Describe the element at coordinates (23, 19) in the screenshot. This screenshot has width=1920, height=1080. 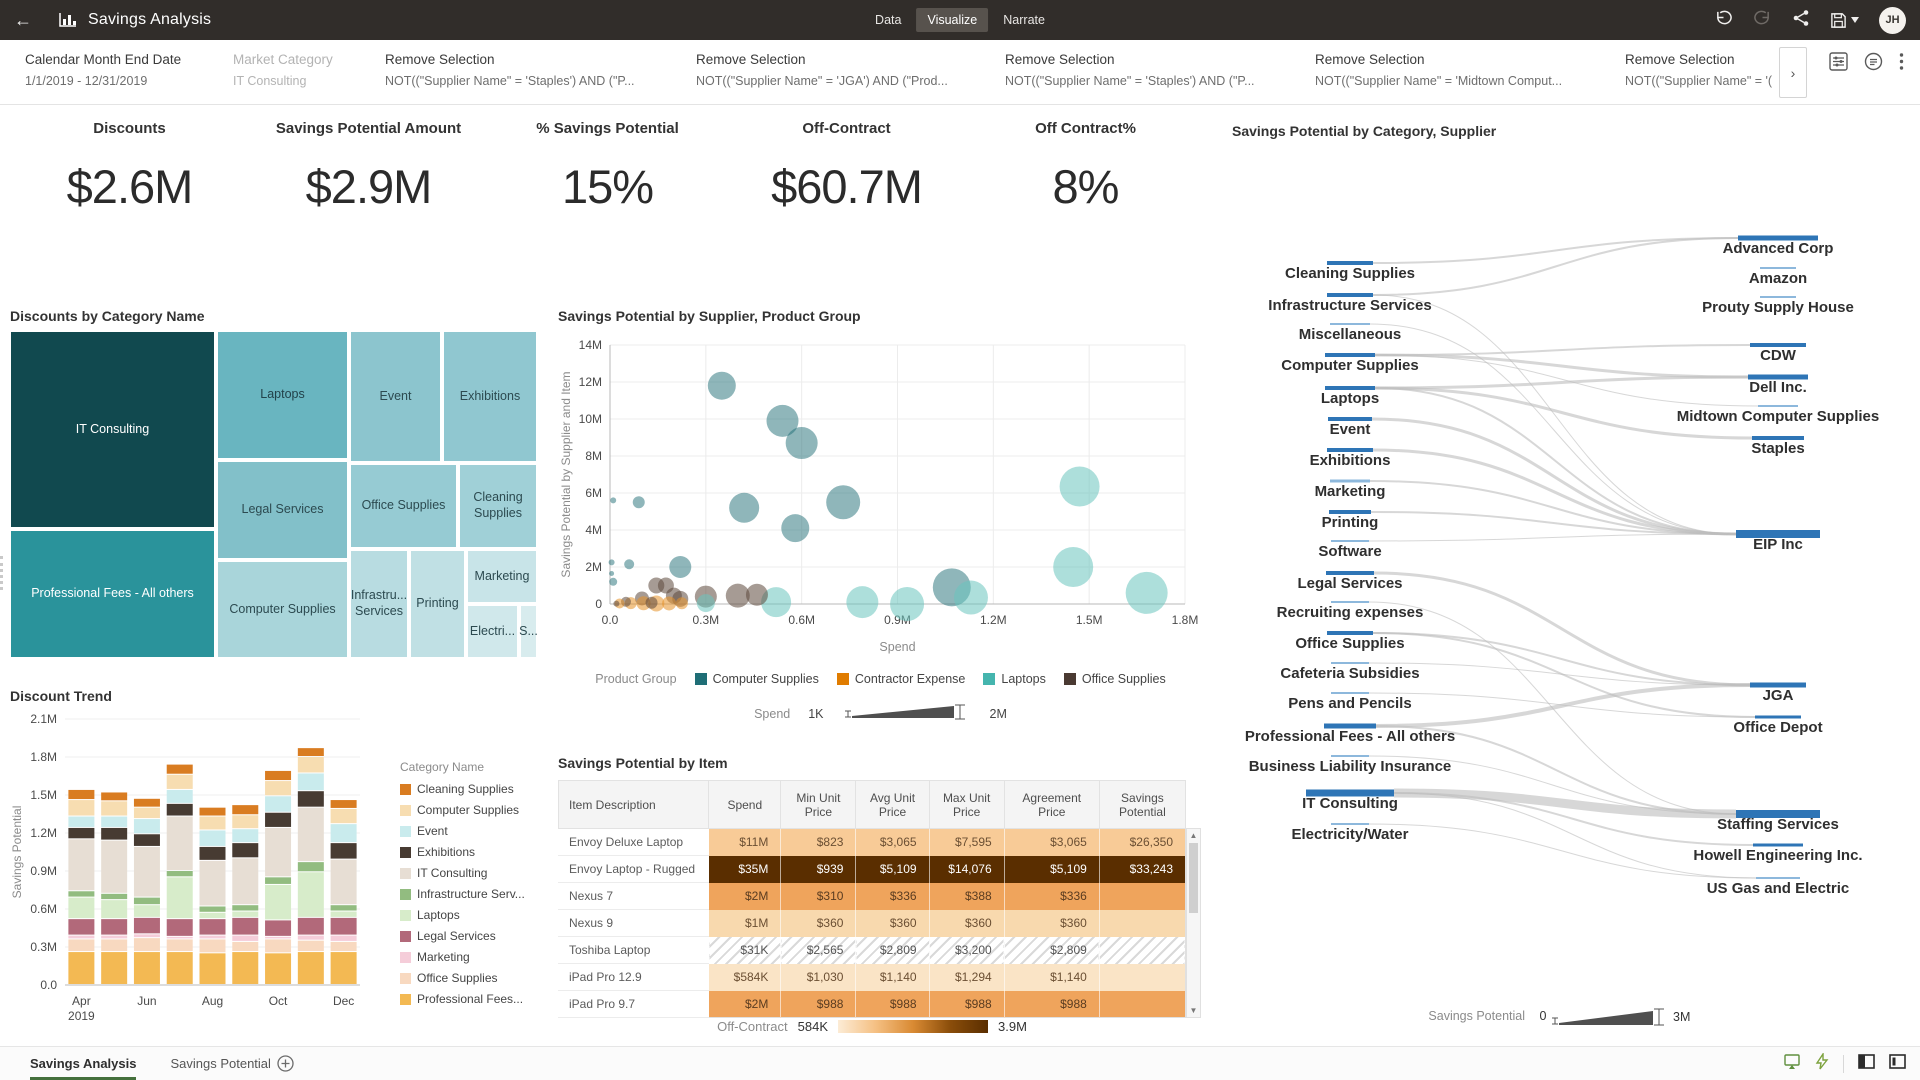
I see `back-icon: ←` at that location.